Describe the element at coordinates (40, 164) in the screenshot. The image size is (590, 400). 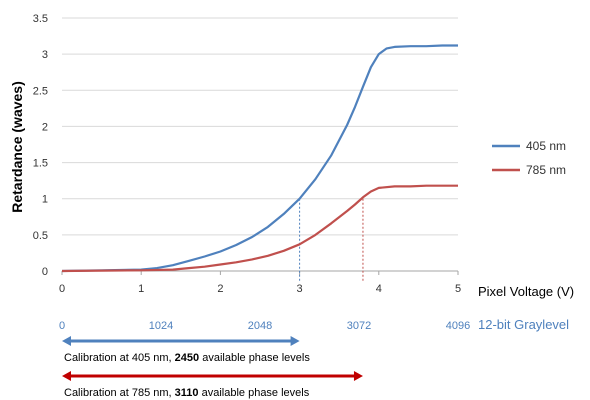
I see `y-tick-label: 1.5` at that location.